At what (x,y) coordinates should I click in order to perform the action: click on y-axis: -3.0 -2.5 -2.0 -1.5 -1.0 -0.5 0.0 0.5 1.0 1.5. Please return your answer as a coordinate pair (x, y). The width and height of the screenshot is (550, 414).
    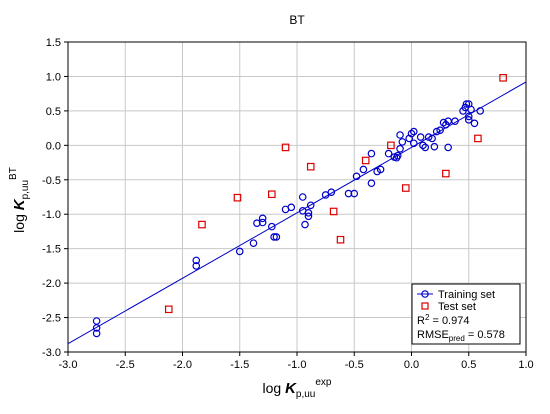
    Looking at the image, I should click on (55, 198).